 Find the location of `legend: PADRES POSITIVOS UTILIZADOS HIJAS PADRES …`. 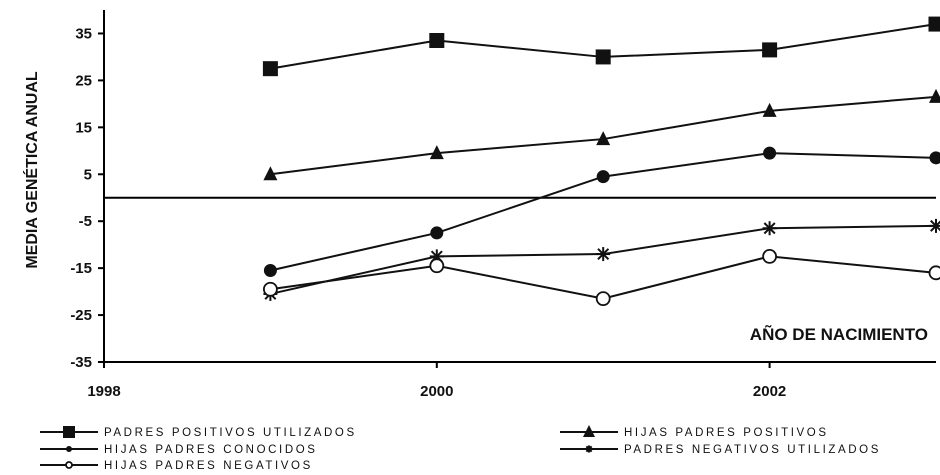

legend: PADRES POSITIVOS UTILIZADOS HIJAS PADRES … is located at coordinates (460, 448).